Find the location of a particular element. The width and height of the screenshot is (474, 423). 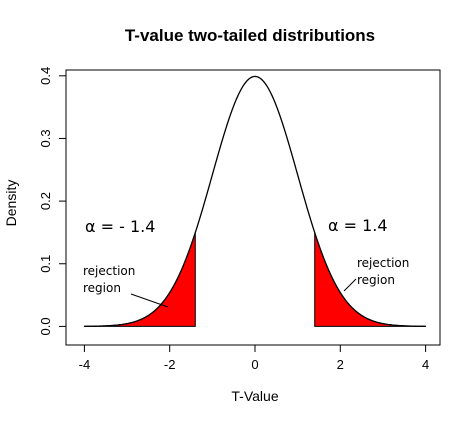

left-alpha-annotation: α = - 1.4 is located at coordinates (120, 226).